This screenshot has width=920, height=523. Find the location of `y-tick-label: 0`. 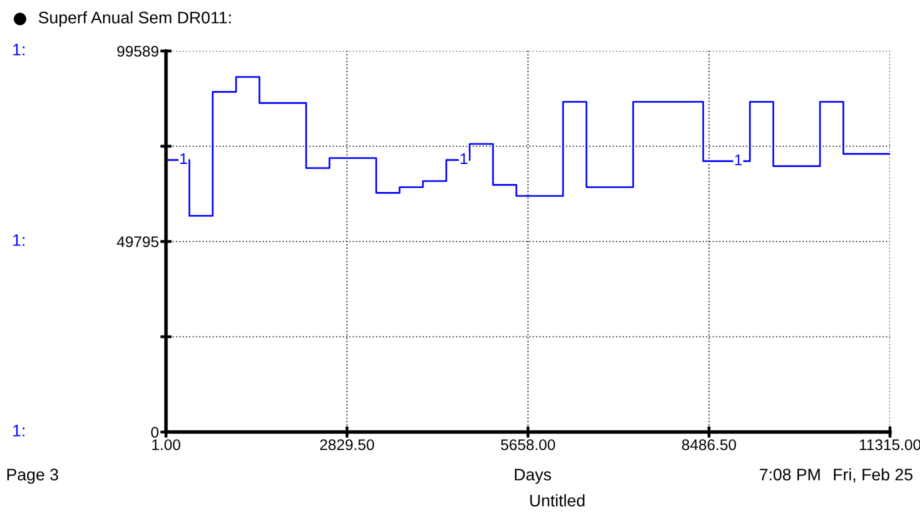

y-tick-label: 0 is located at coordinates (154, 432).